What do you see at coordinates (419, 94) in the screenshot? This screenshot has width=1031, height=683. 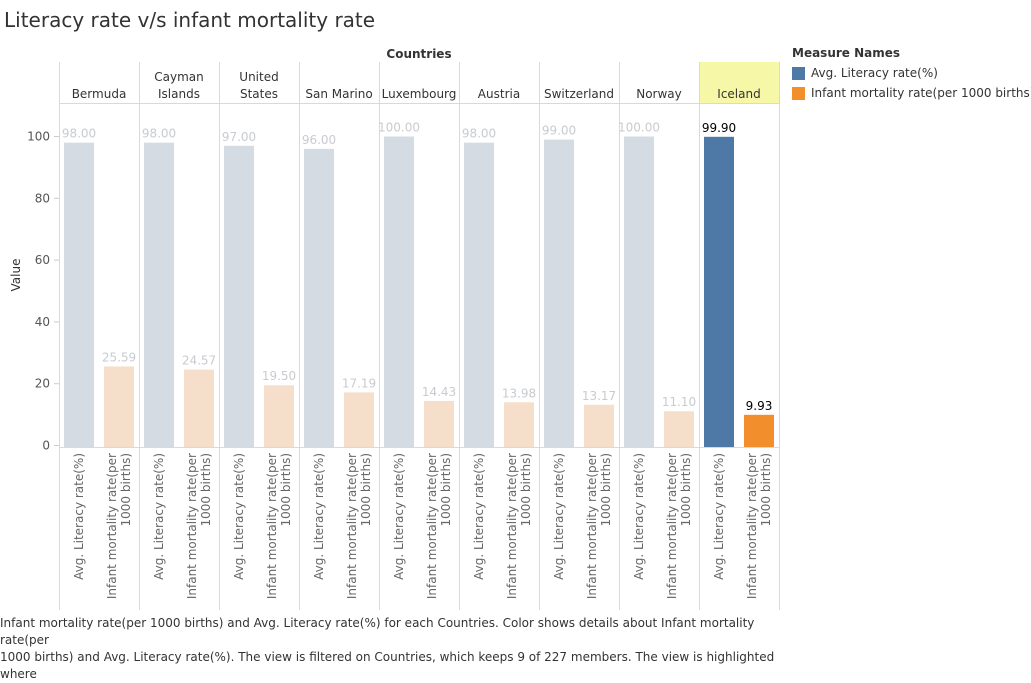 I see `category-label: Luxembourg` at bounding box center [419, 94].